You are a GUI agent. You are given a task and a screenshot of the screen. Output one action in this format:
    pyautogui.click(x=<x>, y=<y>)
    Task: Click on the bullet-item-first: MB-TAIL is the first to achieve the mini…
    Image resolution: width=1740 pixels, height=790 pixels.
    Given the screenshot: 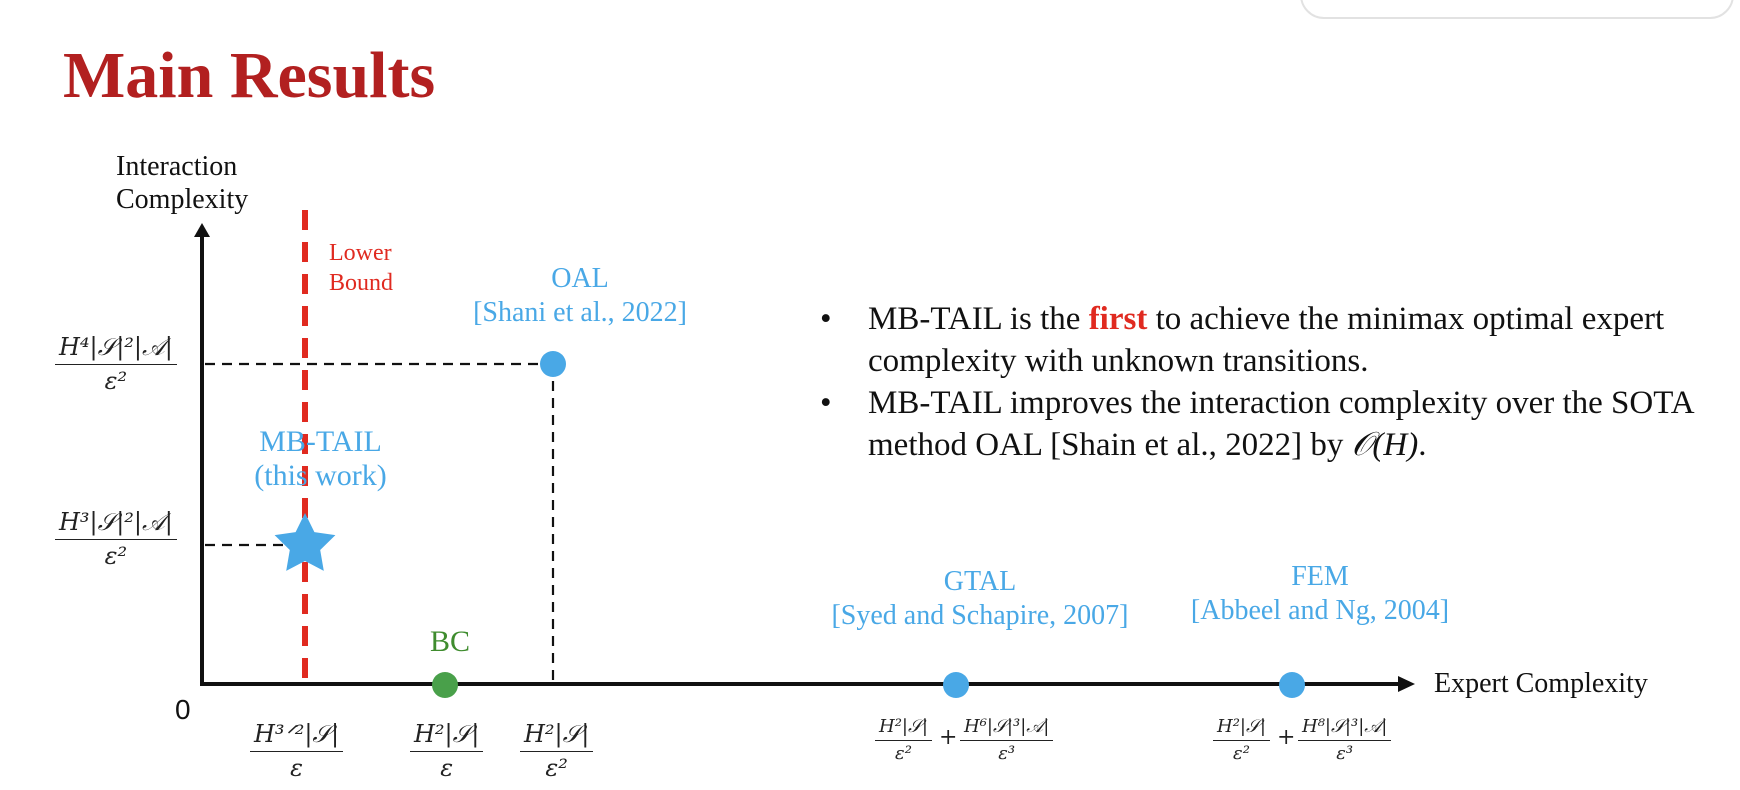 What is the action you would take?
    pyautogui.click(x=1280, y=340)
    